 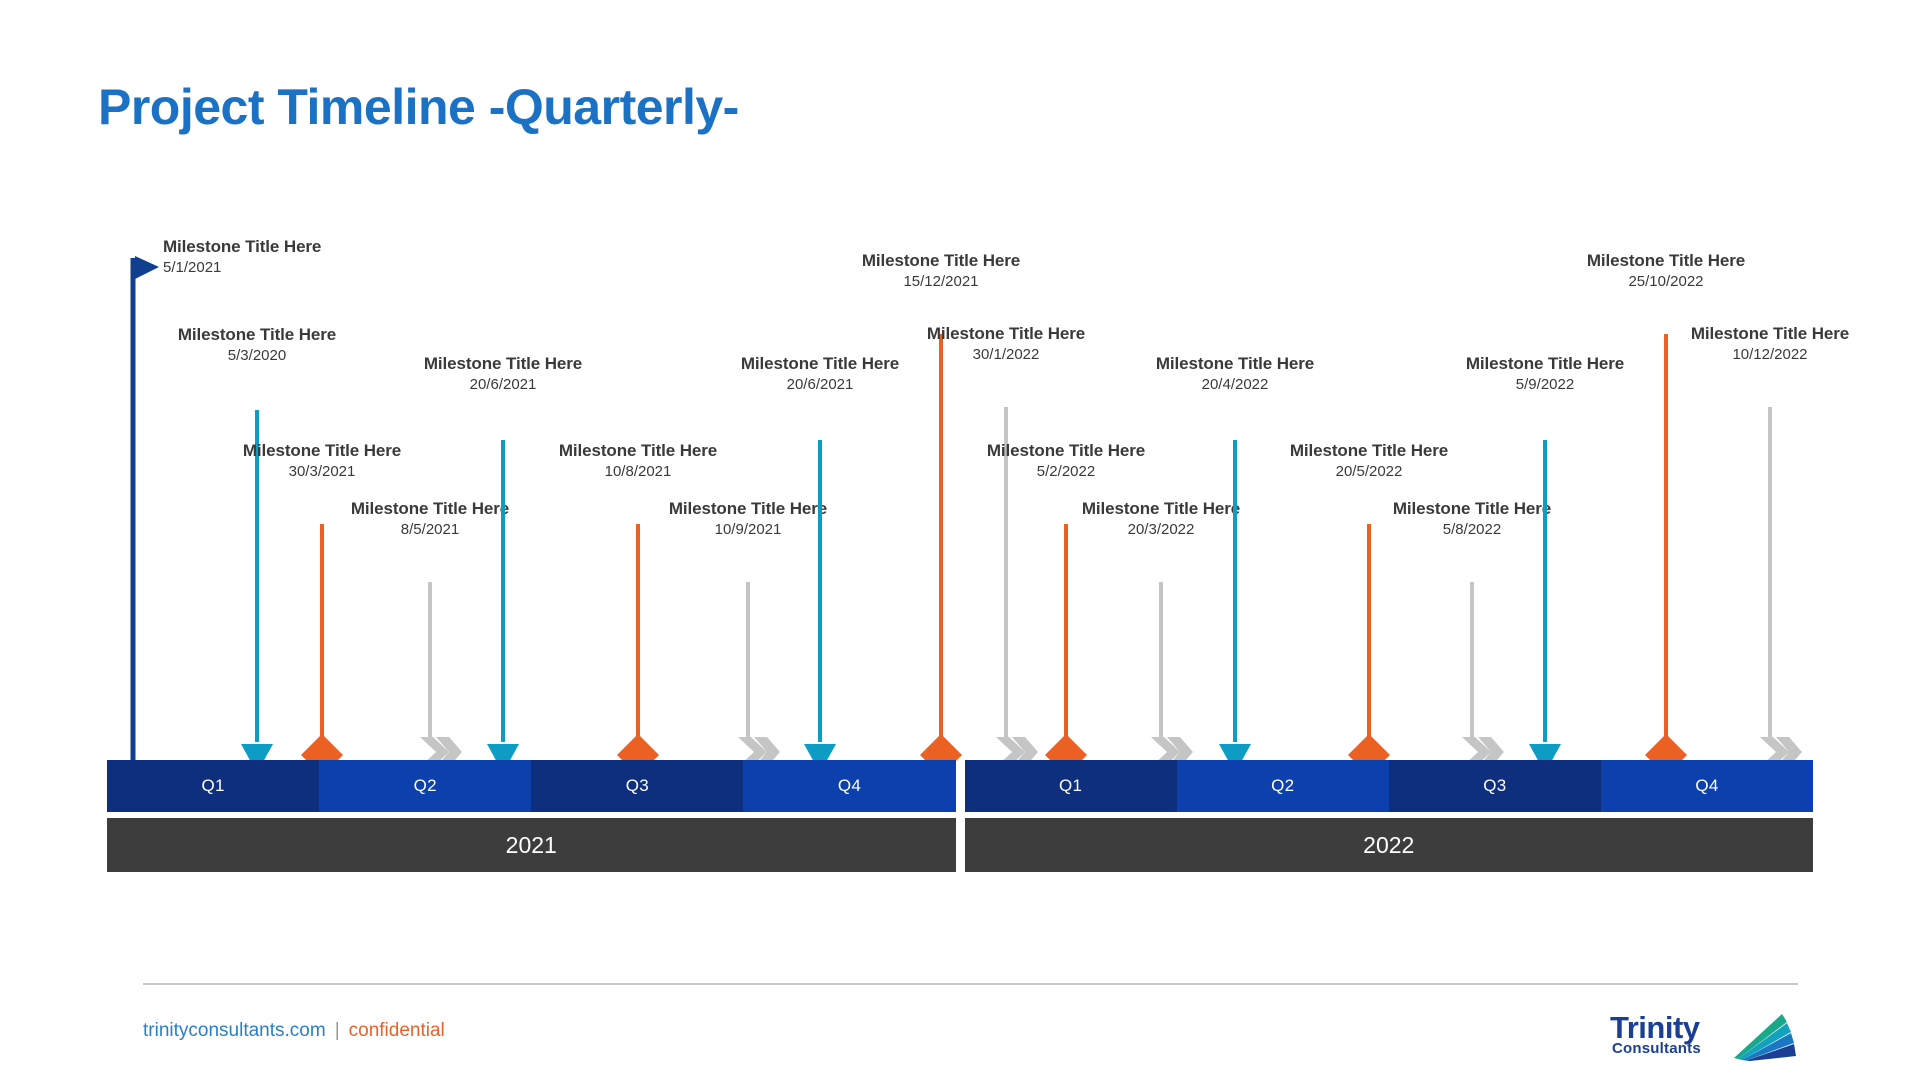 I want to click on milestone-label: Milestone Title Here 30/3/2021, so click(x=322, y=461).